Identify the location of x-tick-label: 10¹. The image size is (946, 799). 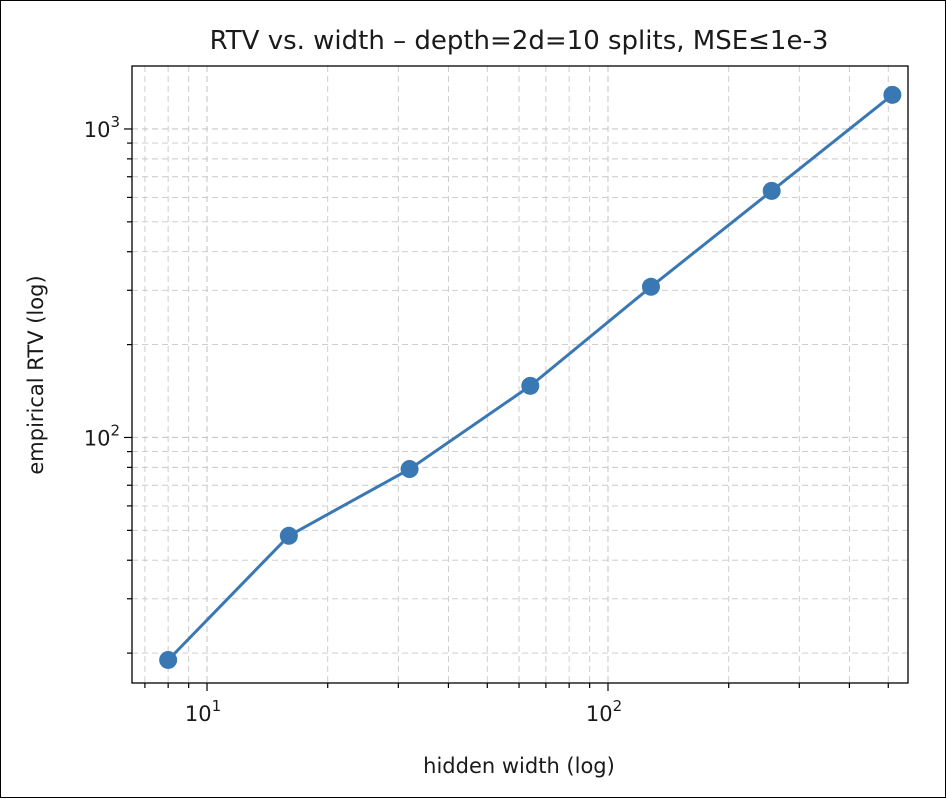
(203, 711).